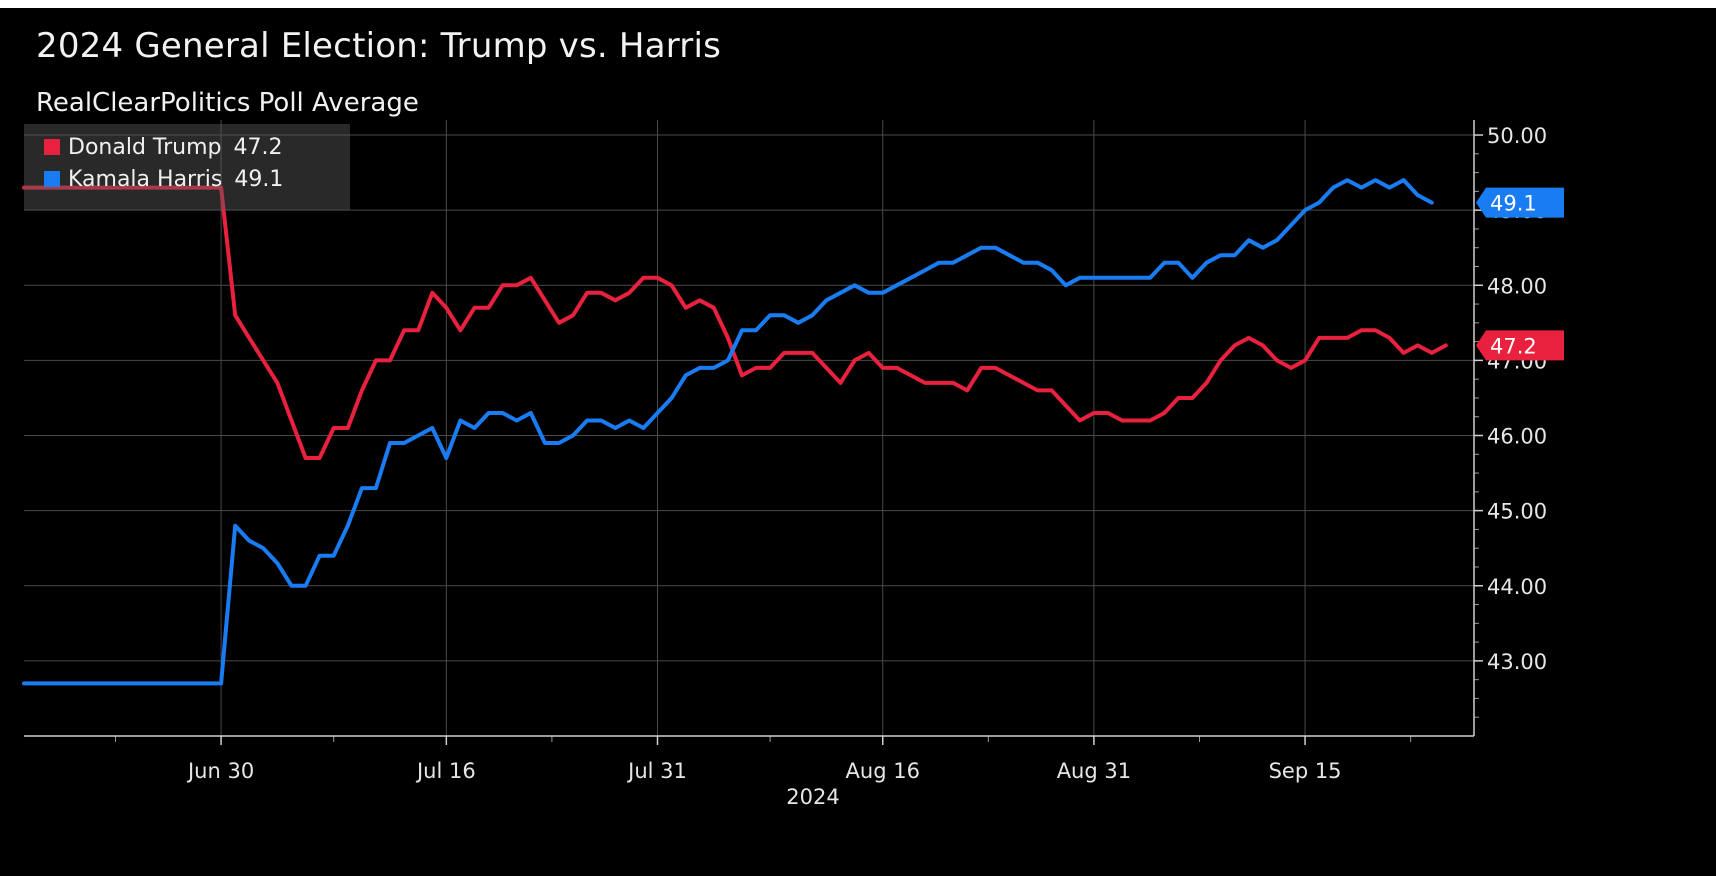  Describe the element at coordinates (1517, 437) in the screenshot. I see `y-tick-label: 46.00` at that location.